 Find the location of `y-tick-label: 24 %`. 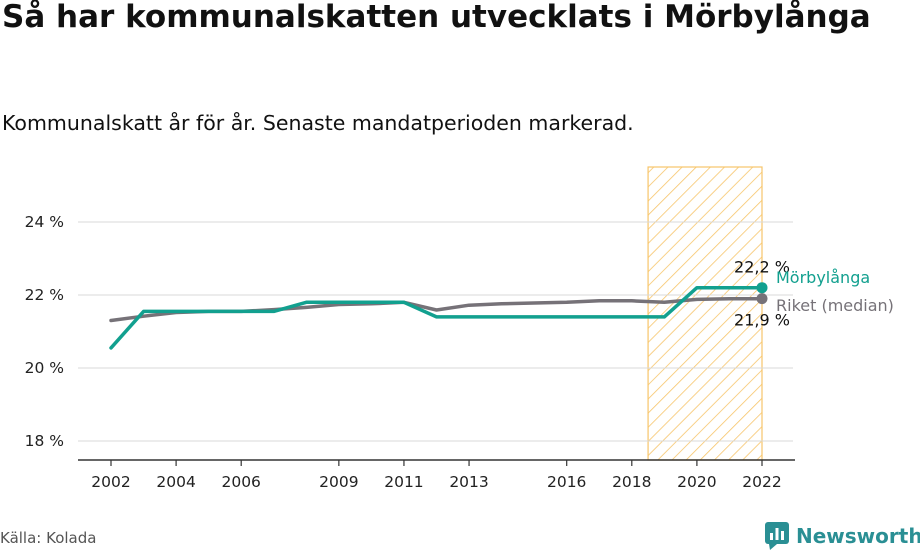

y-tick-label: 24 % is located at coordinates (44, 222).